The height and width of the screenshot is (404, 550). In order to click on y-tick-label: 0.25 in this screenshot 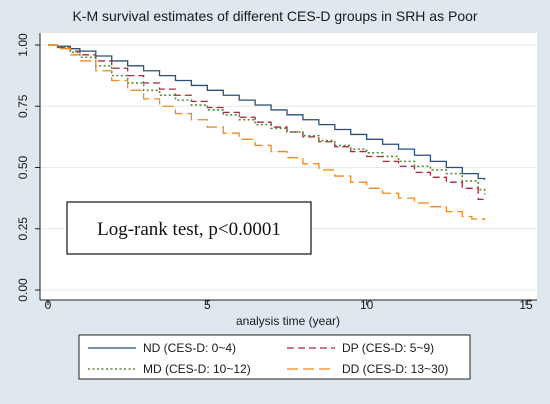, I will do `click(23, 229)`.